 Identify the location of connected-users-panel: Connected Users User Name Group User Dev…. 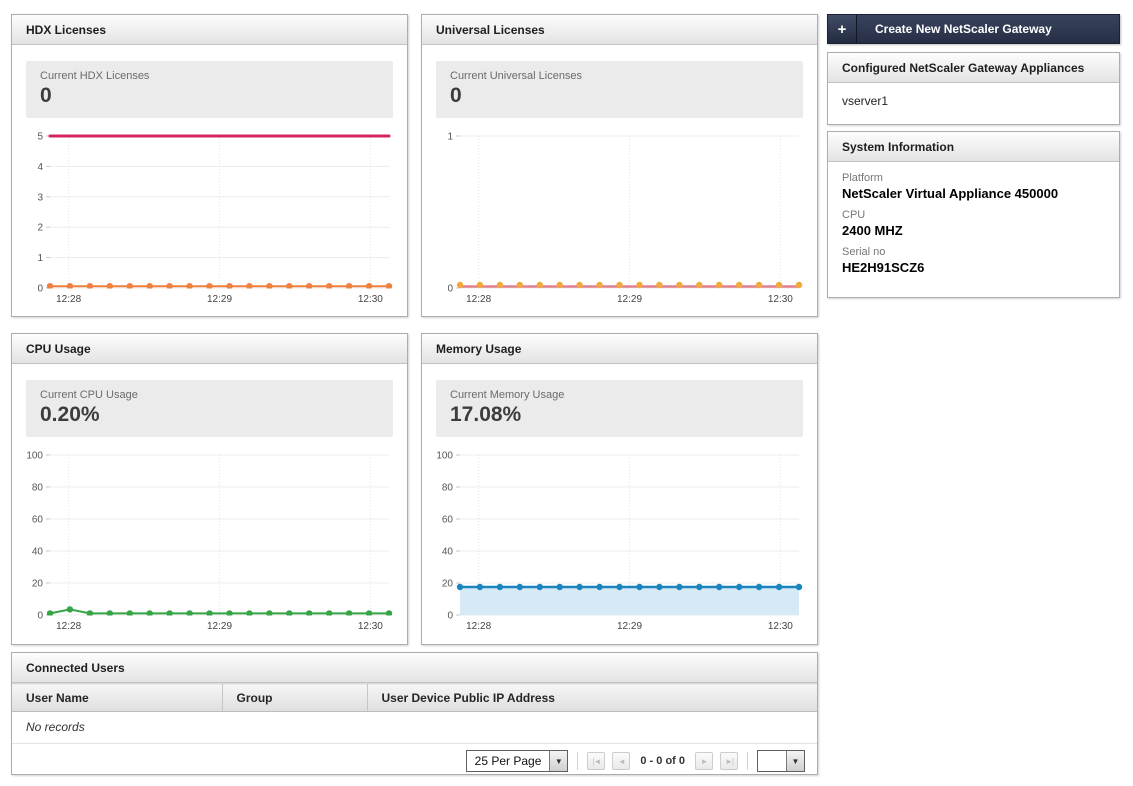
(414, 713).